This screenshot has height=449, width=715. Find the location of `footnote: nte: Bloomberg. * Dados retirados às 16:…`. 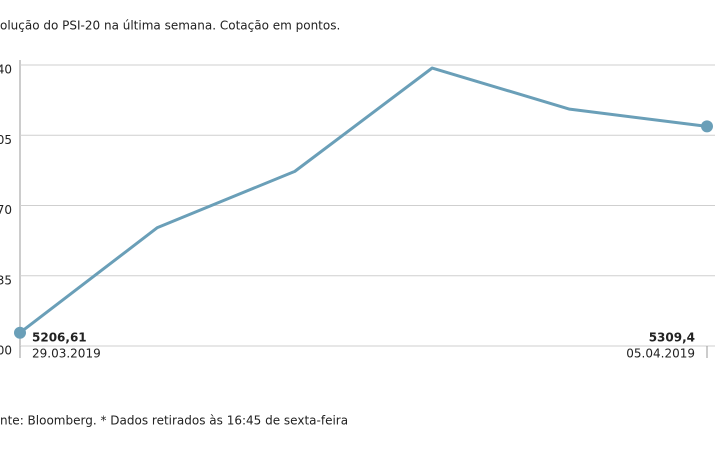

footnote: nte: Bloomberg. * Dados retirados às 16:… is located at coordinates (174, 421).